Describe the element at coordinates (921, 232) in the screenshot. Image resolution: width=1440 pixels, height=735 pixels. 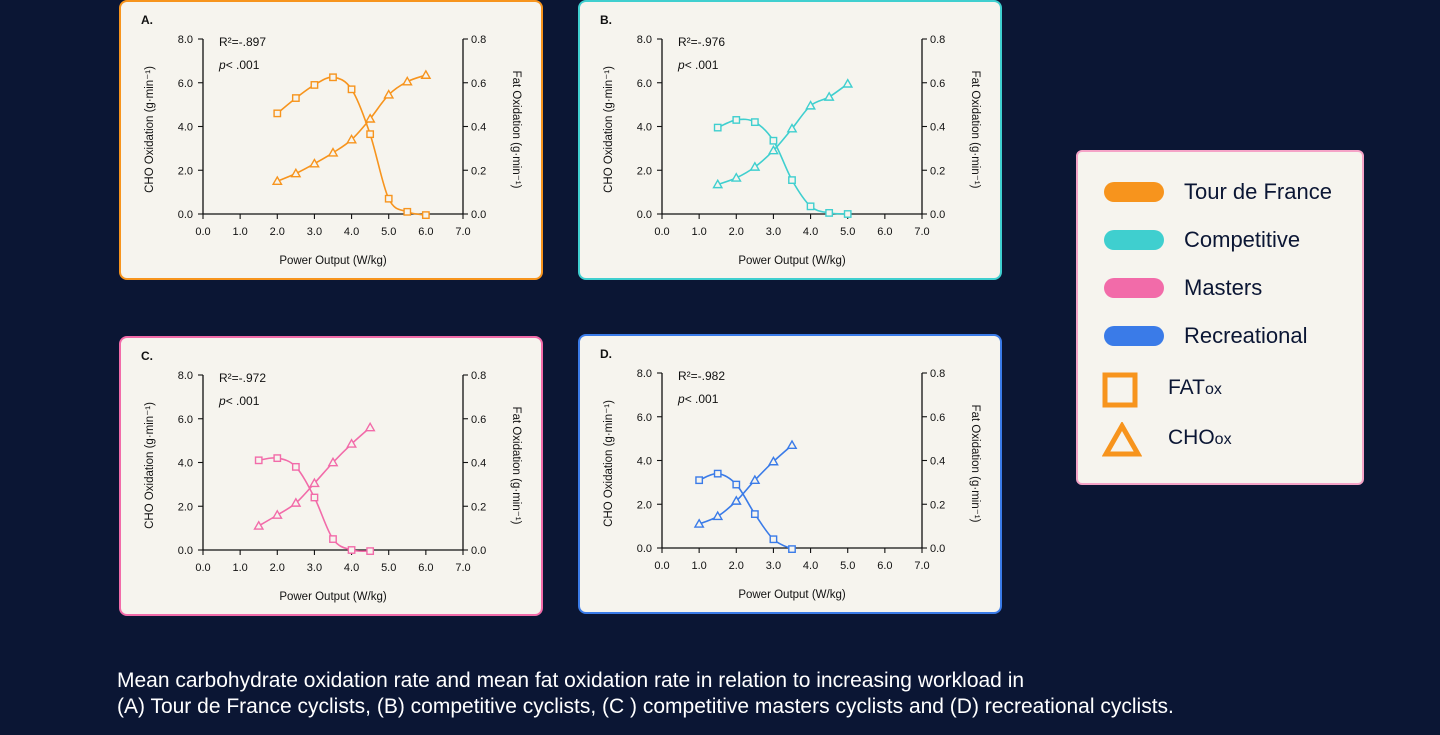
I see `x-tick-label: 7.0` at that location.